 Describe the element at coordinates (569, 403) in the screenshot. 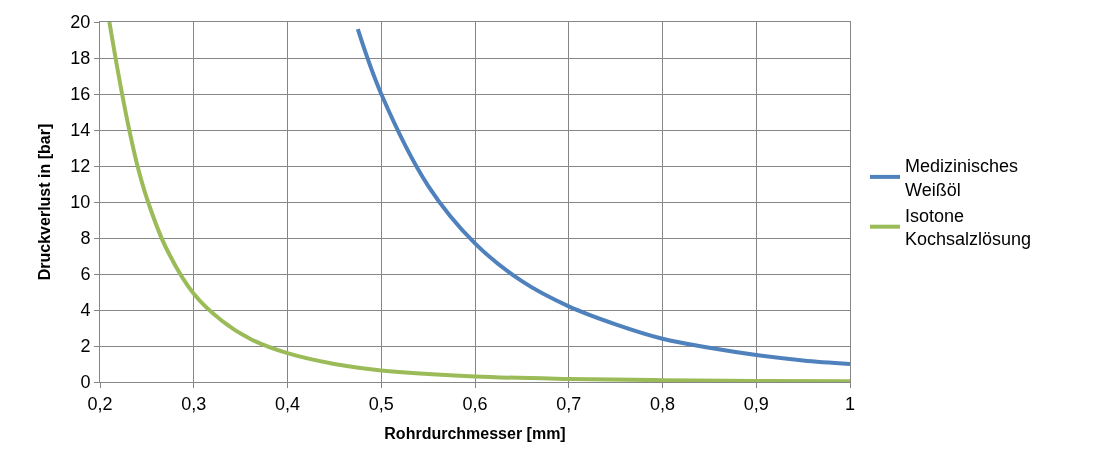

I see `x-tick-label: 0,7` at that location.